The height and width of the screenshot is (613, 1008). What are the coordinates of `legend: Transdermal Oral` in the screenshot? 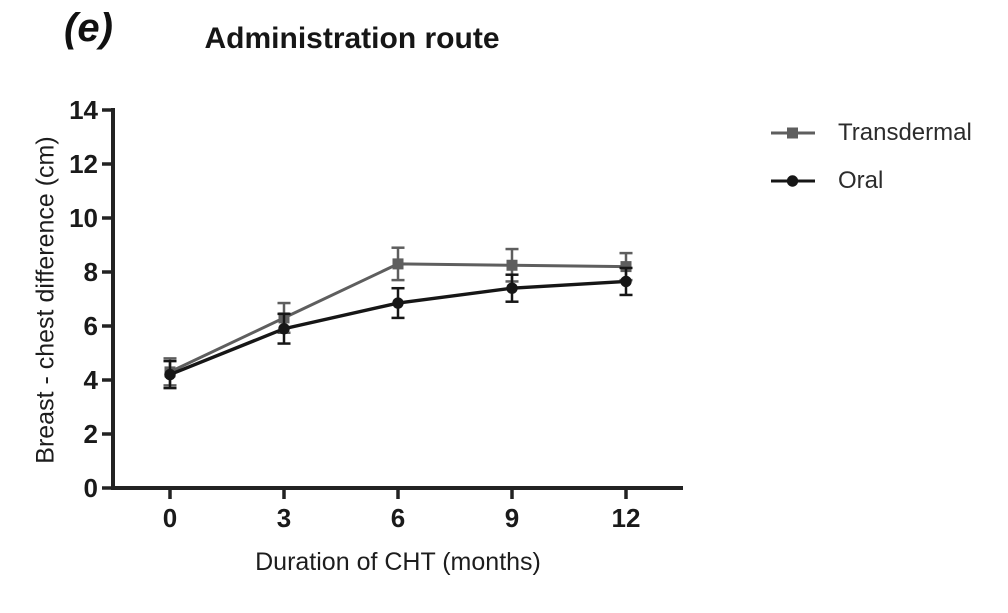 It's located at (871, 165).